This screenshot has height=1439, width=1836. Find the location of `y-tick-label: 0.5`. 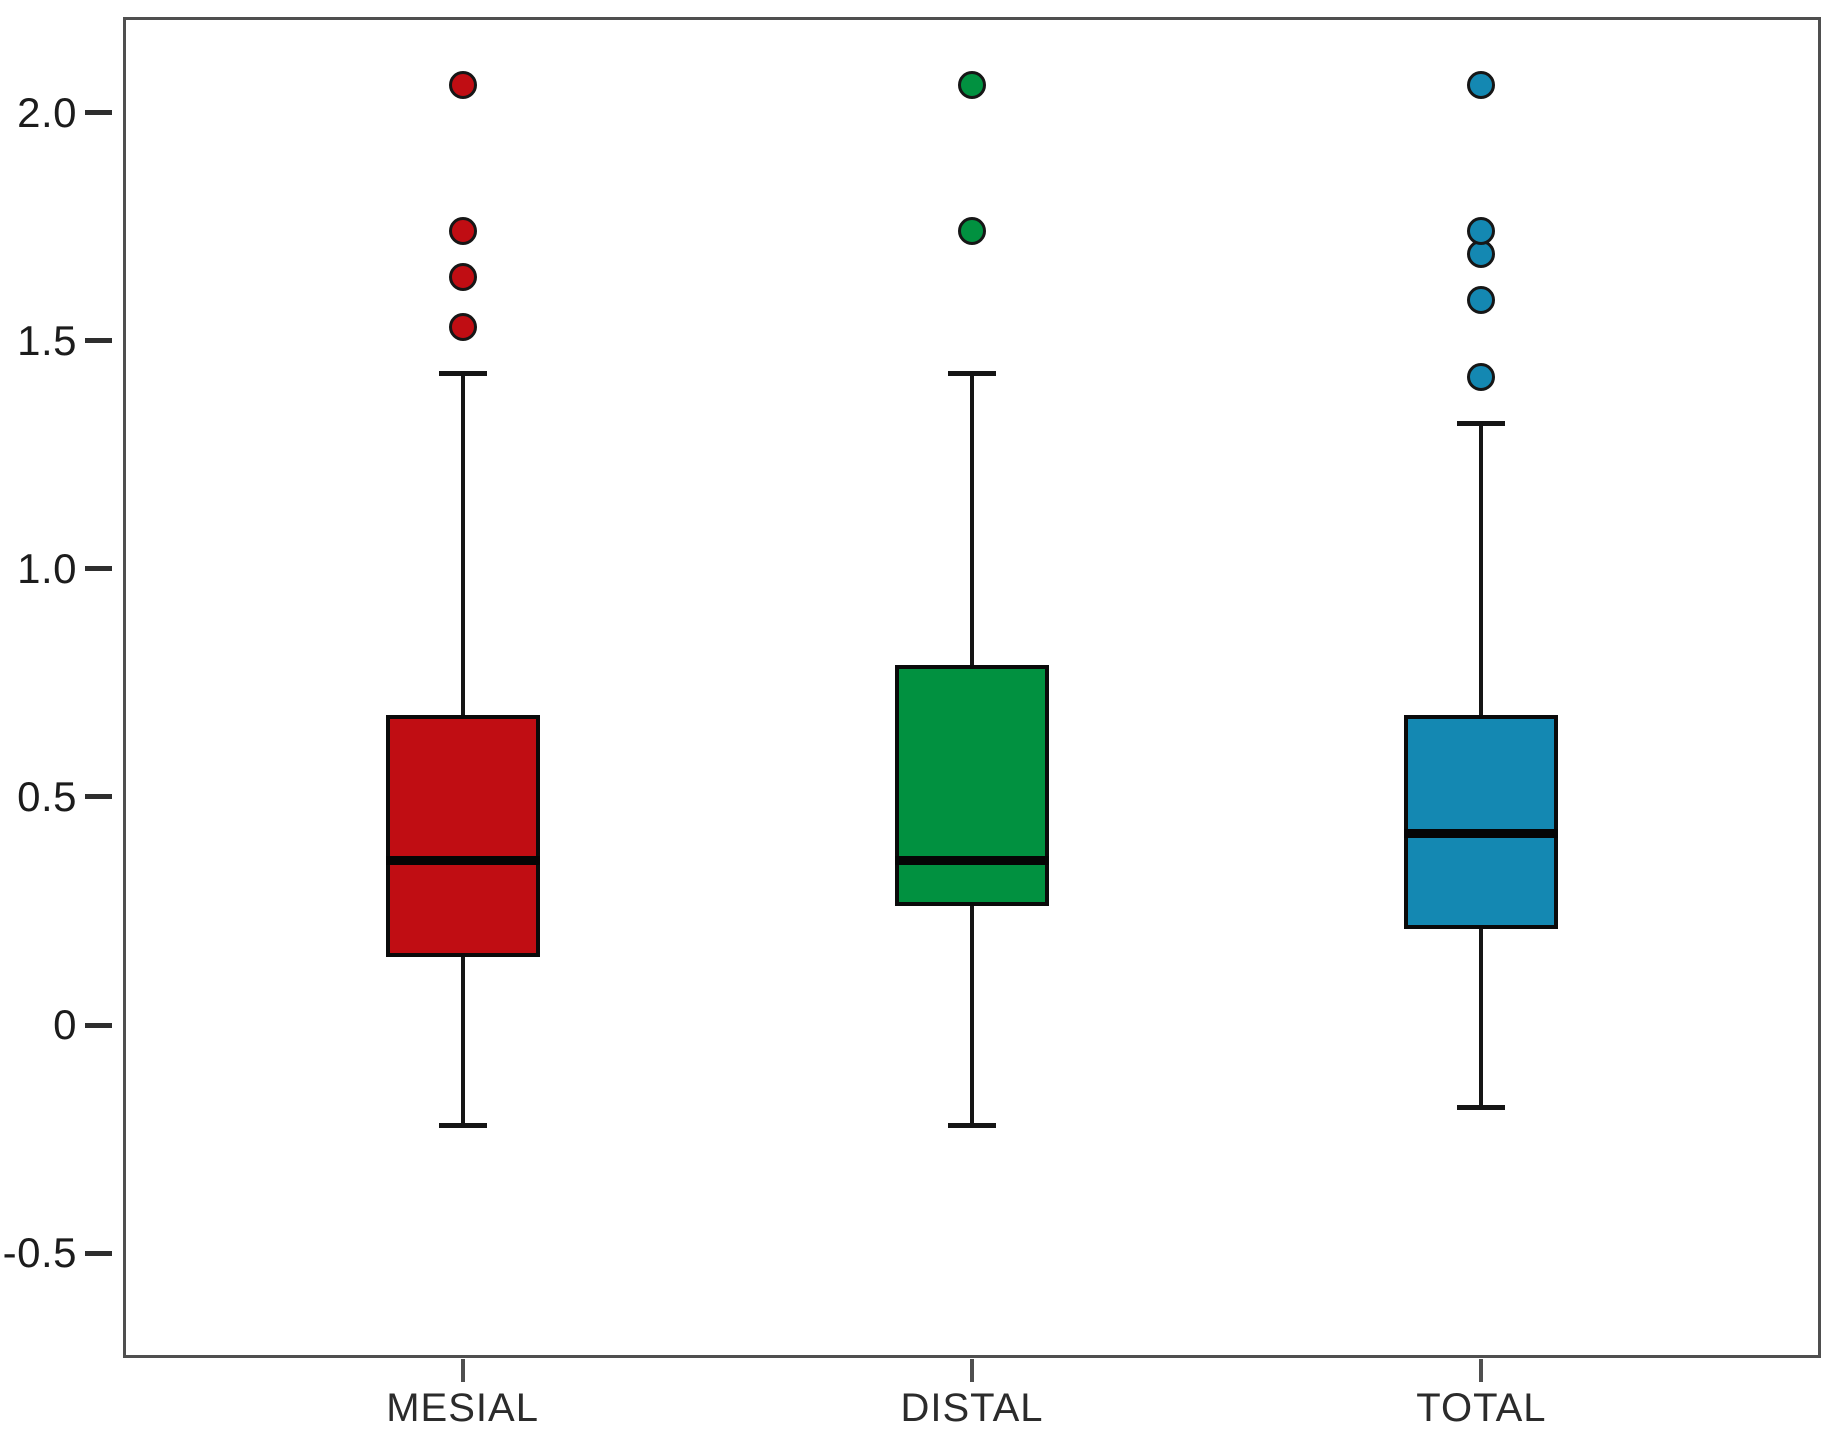

y-tick-label: 0.5 is located at coordinates (47, 796).